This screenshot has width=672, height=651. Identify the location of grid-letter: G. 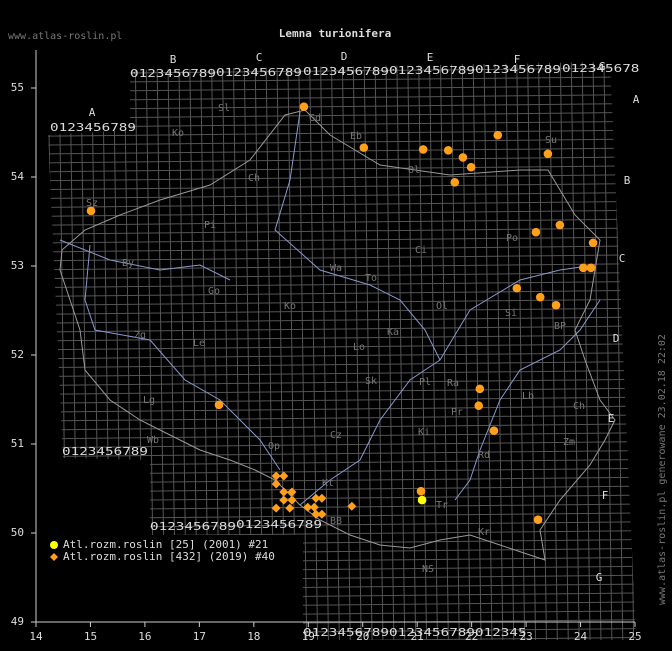
(599, 577).